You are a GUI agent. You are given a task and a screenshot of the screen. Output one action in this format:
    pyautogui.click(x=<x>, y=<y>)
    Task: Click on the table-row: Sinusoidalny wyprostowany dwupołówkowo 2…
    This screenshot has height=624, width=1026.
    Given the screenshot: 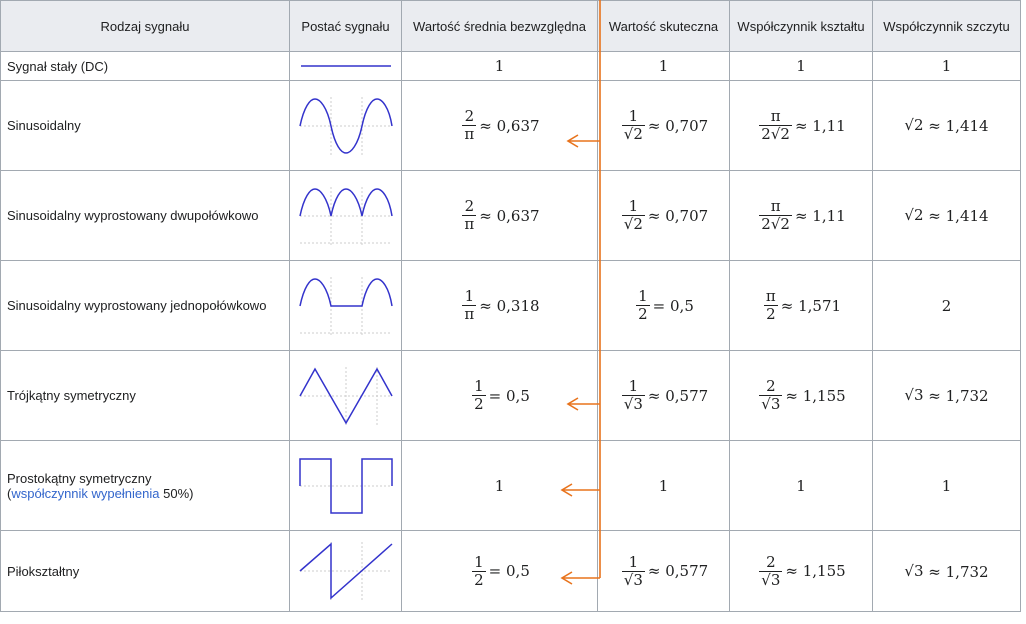 What is the action you would take?
    pyautogui.click(x=510, y=215)
    